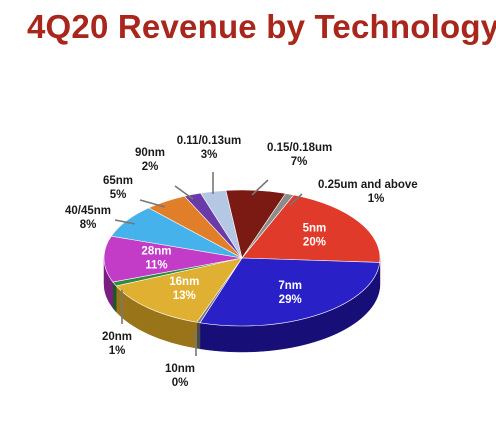 This screenshot has width=496, height=431. What do you see at coordinates (315, 229) in the screenshot?
I see `slice-label-5nm: 5nm` at bounding box center [315, 229].